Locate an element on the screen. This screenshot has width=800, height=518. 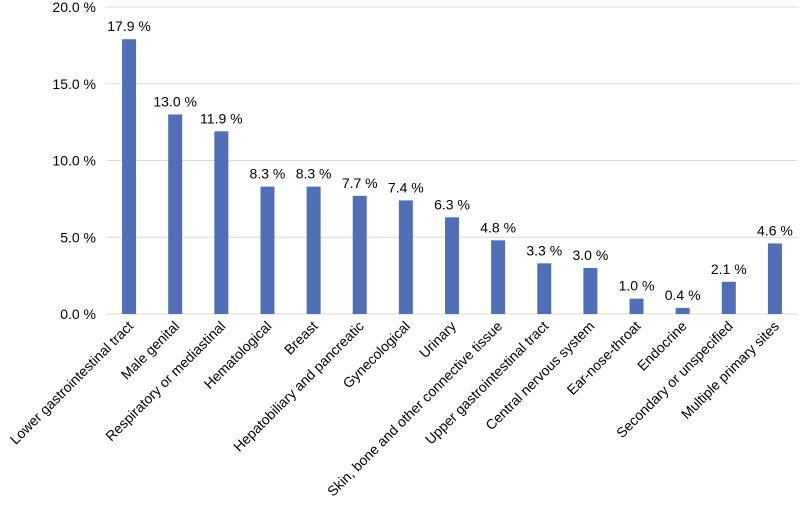
y-tick-label: 5.0 % is located at coordinates (78, 237).